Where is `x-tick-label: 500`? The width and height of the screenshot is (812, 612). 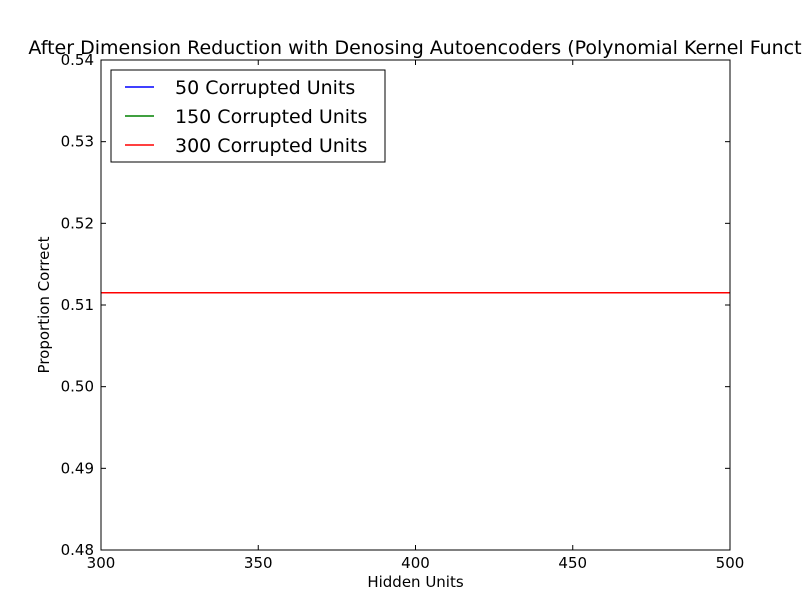 x-tick-label: 500 is located at coordinates (730, 563).